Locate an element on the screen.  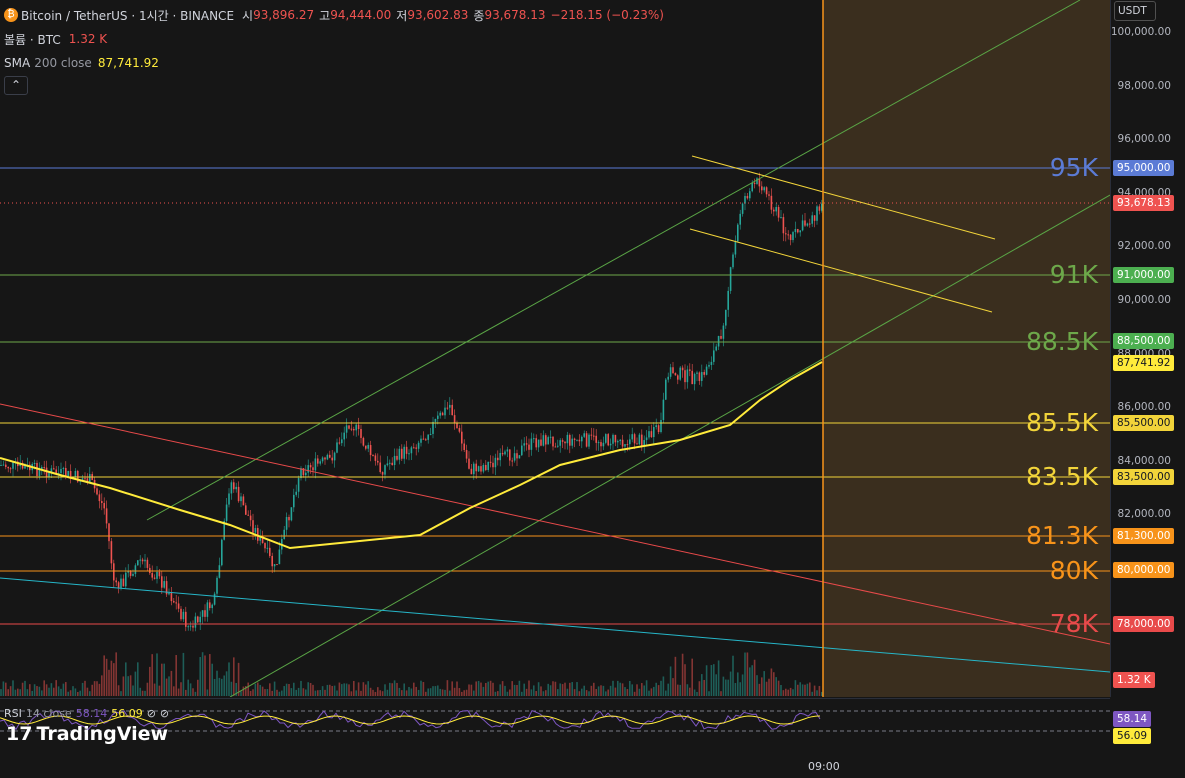
level-label-83-5k: 83.5K is located at coordinates (1061, 476).